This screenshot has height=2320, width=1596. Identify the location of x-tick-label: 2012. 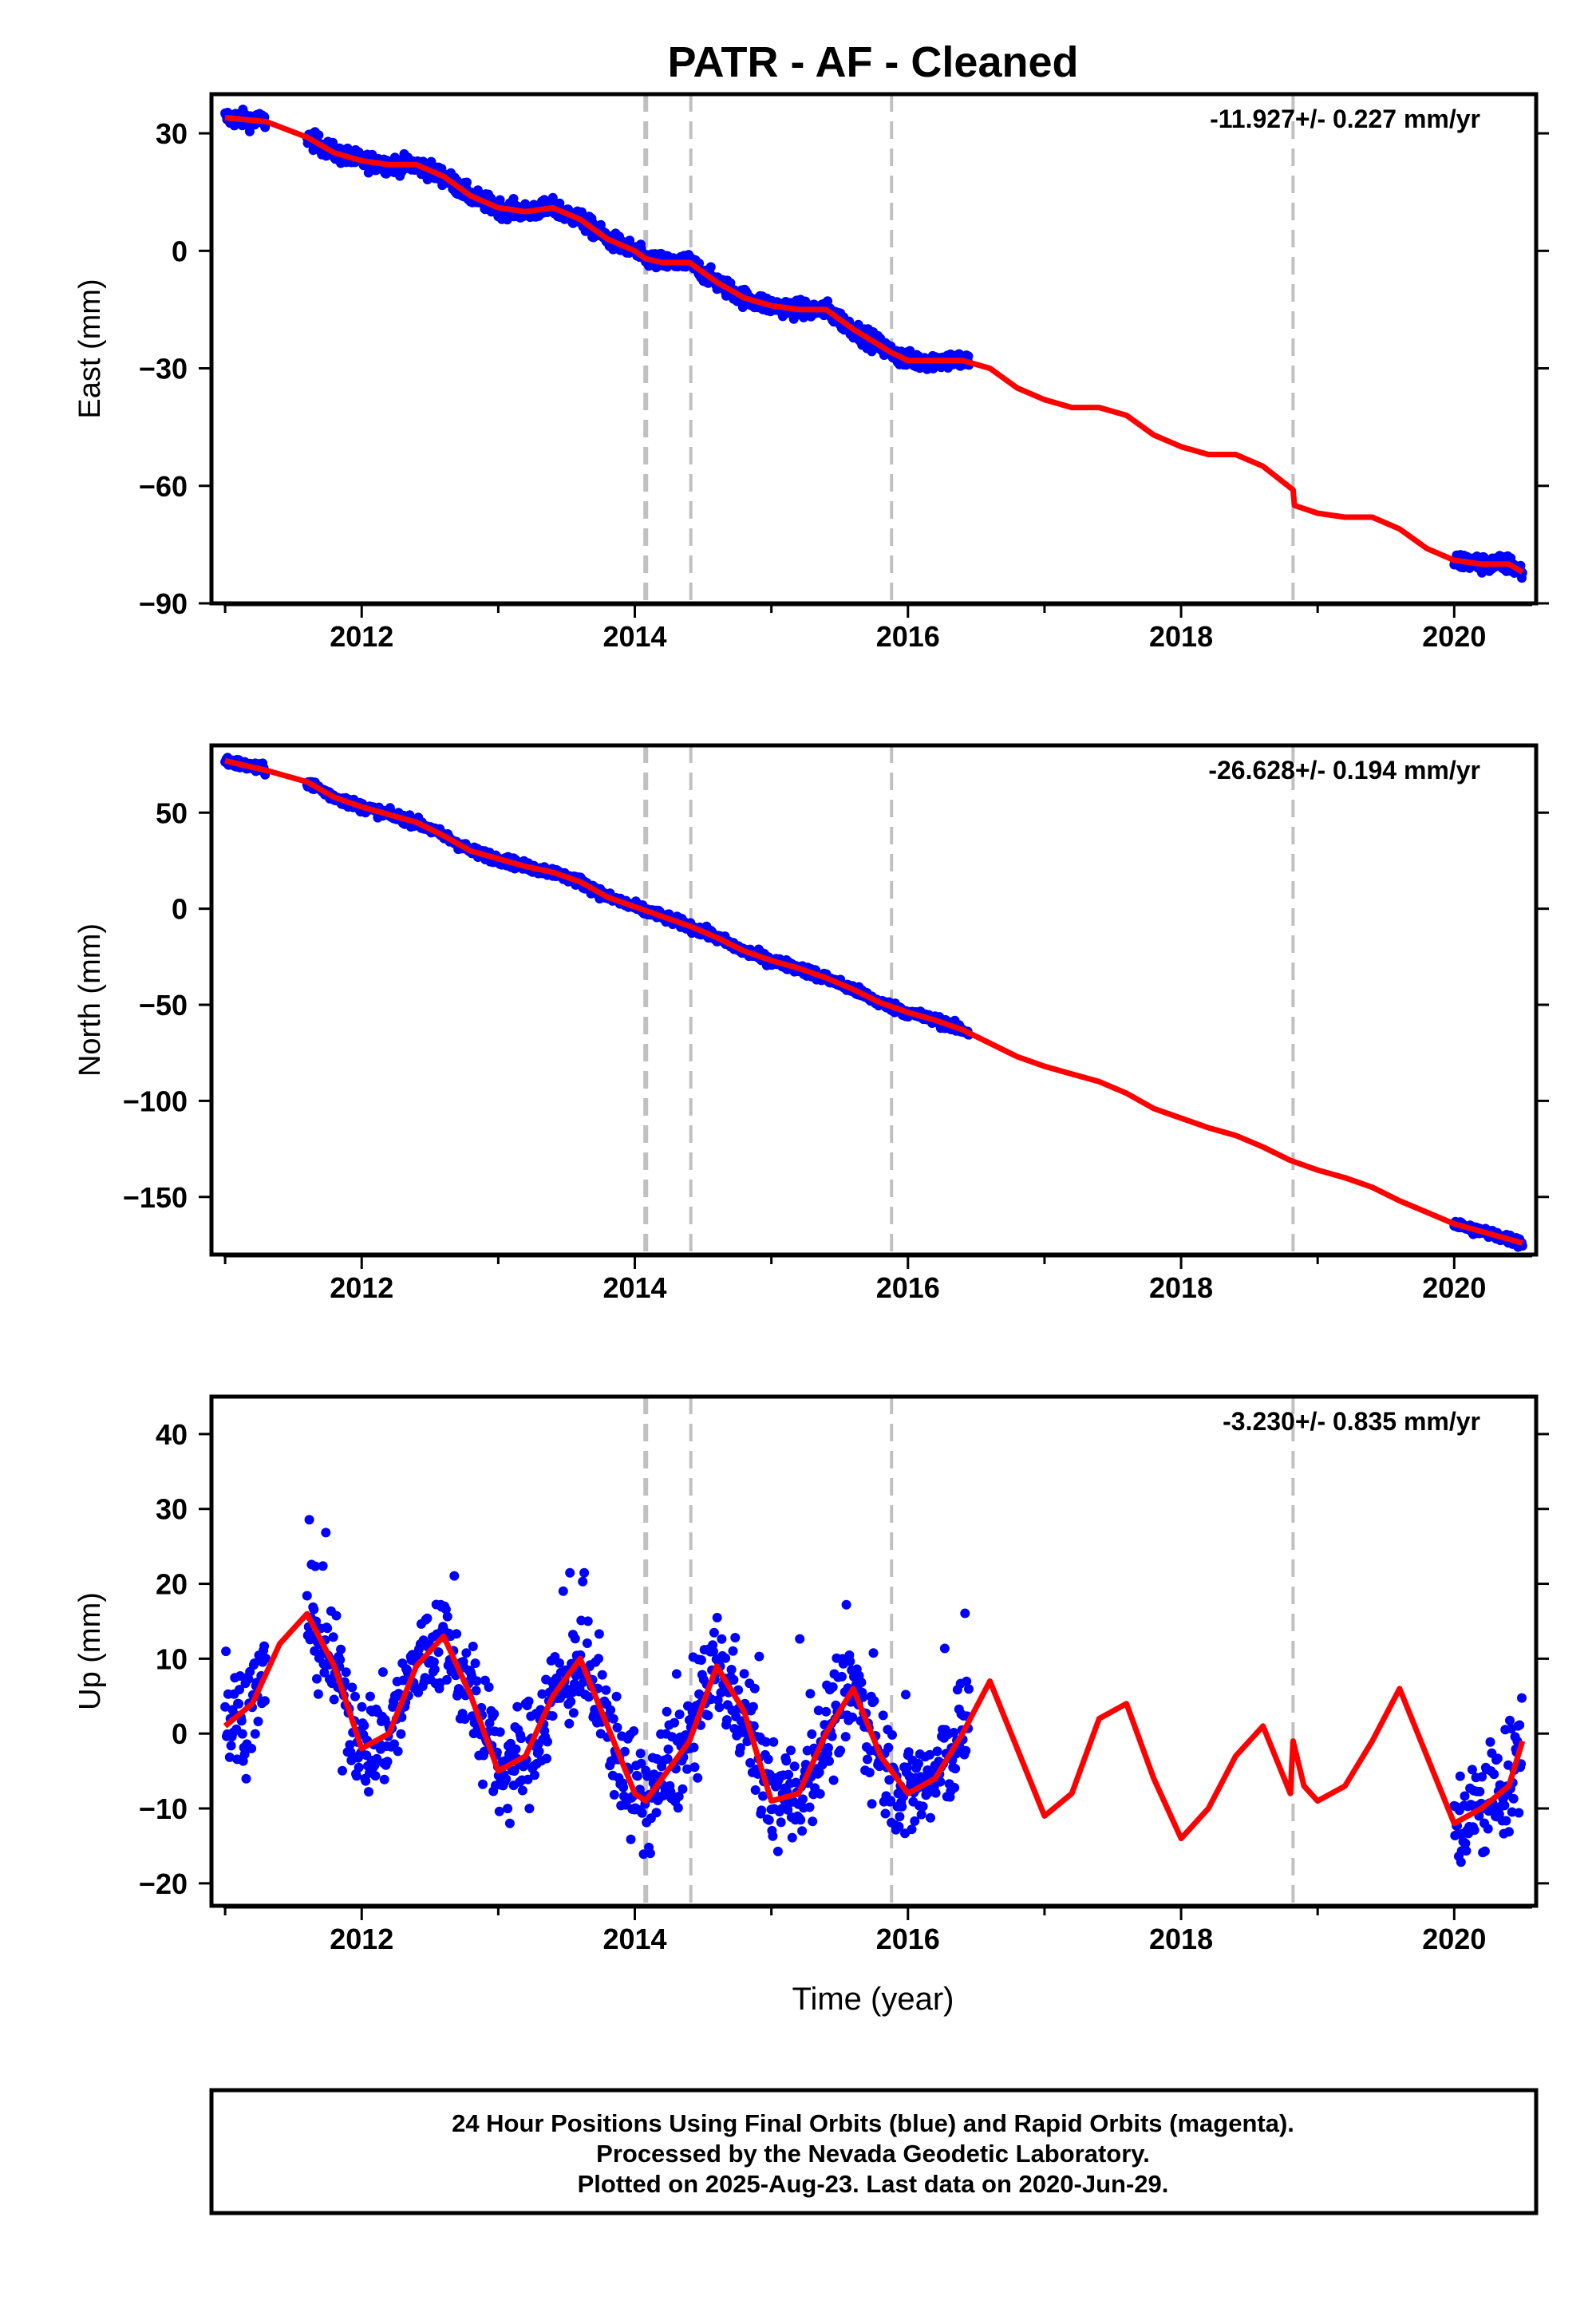
(361, 1287).